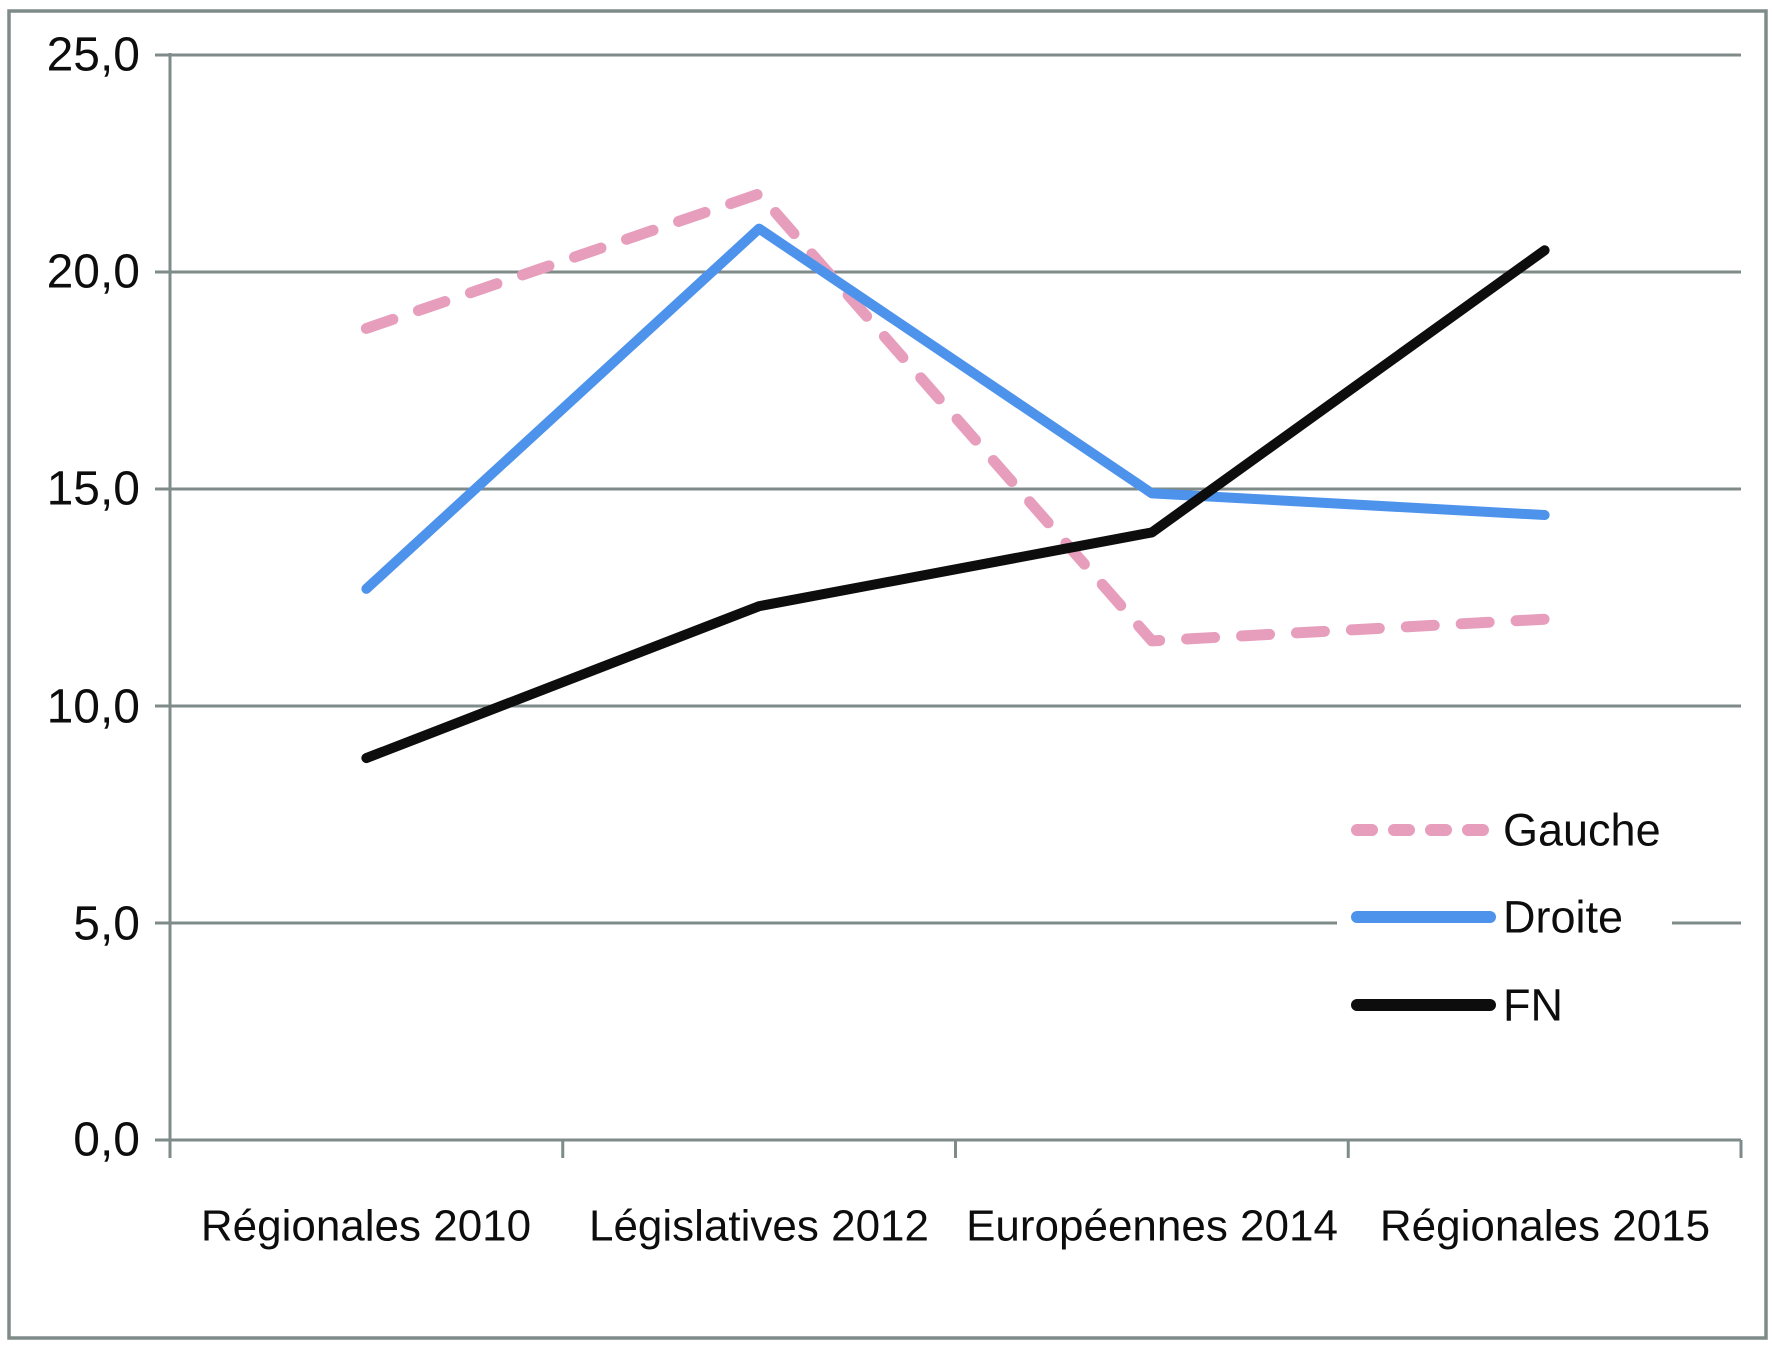 The image size is (1772, 1349). What do you see at coordinates (93, 707) in the screenshot?
I see `y-tick-label: 10,0` at bounding box center [93, 707].